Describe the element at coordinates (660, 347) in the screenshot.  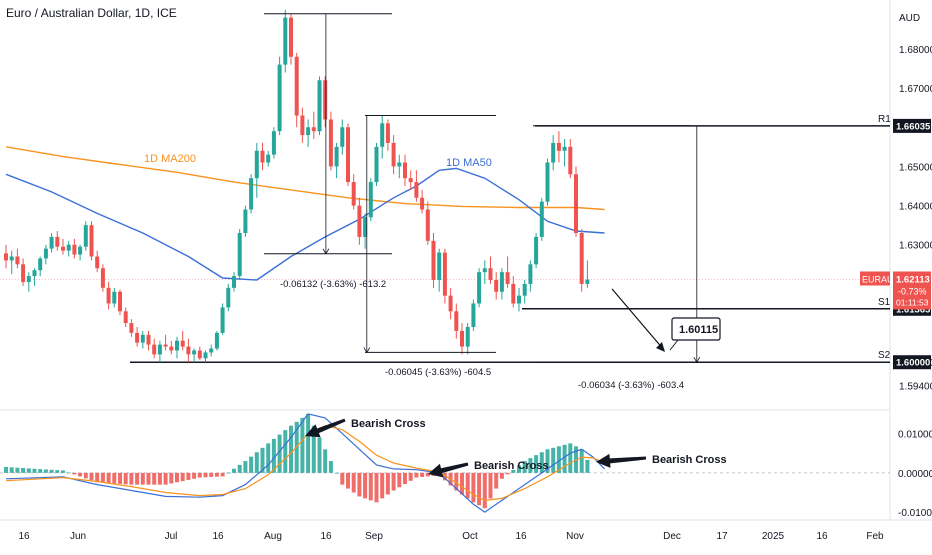
I see `projection-arrow-head` at that location.